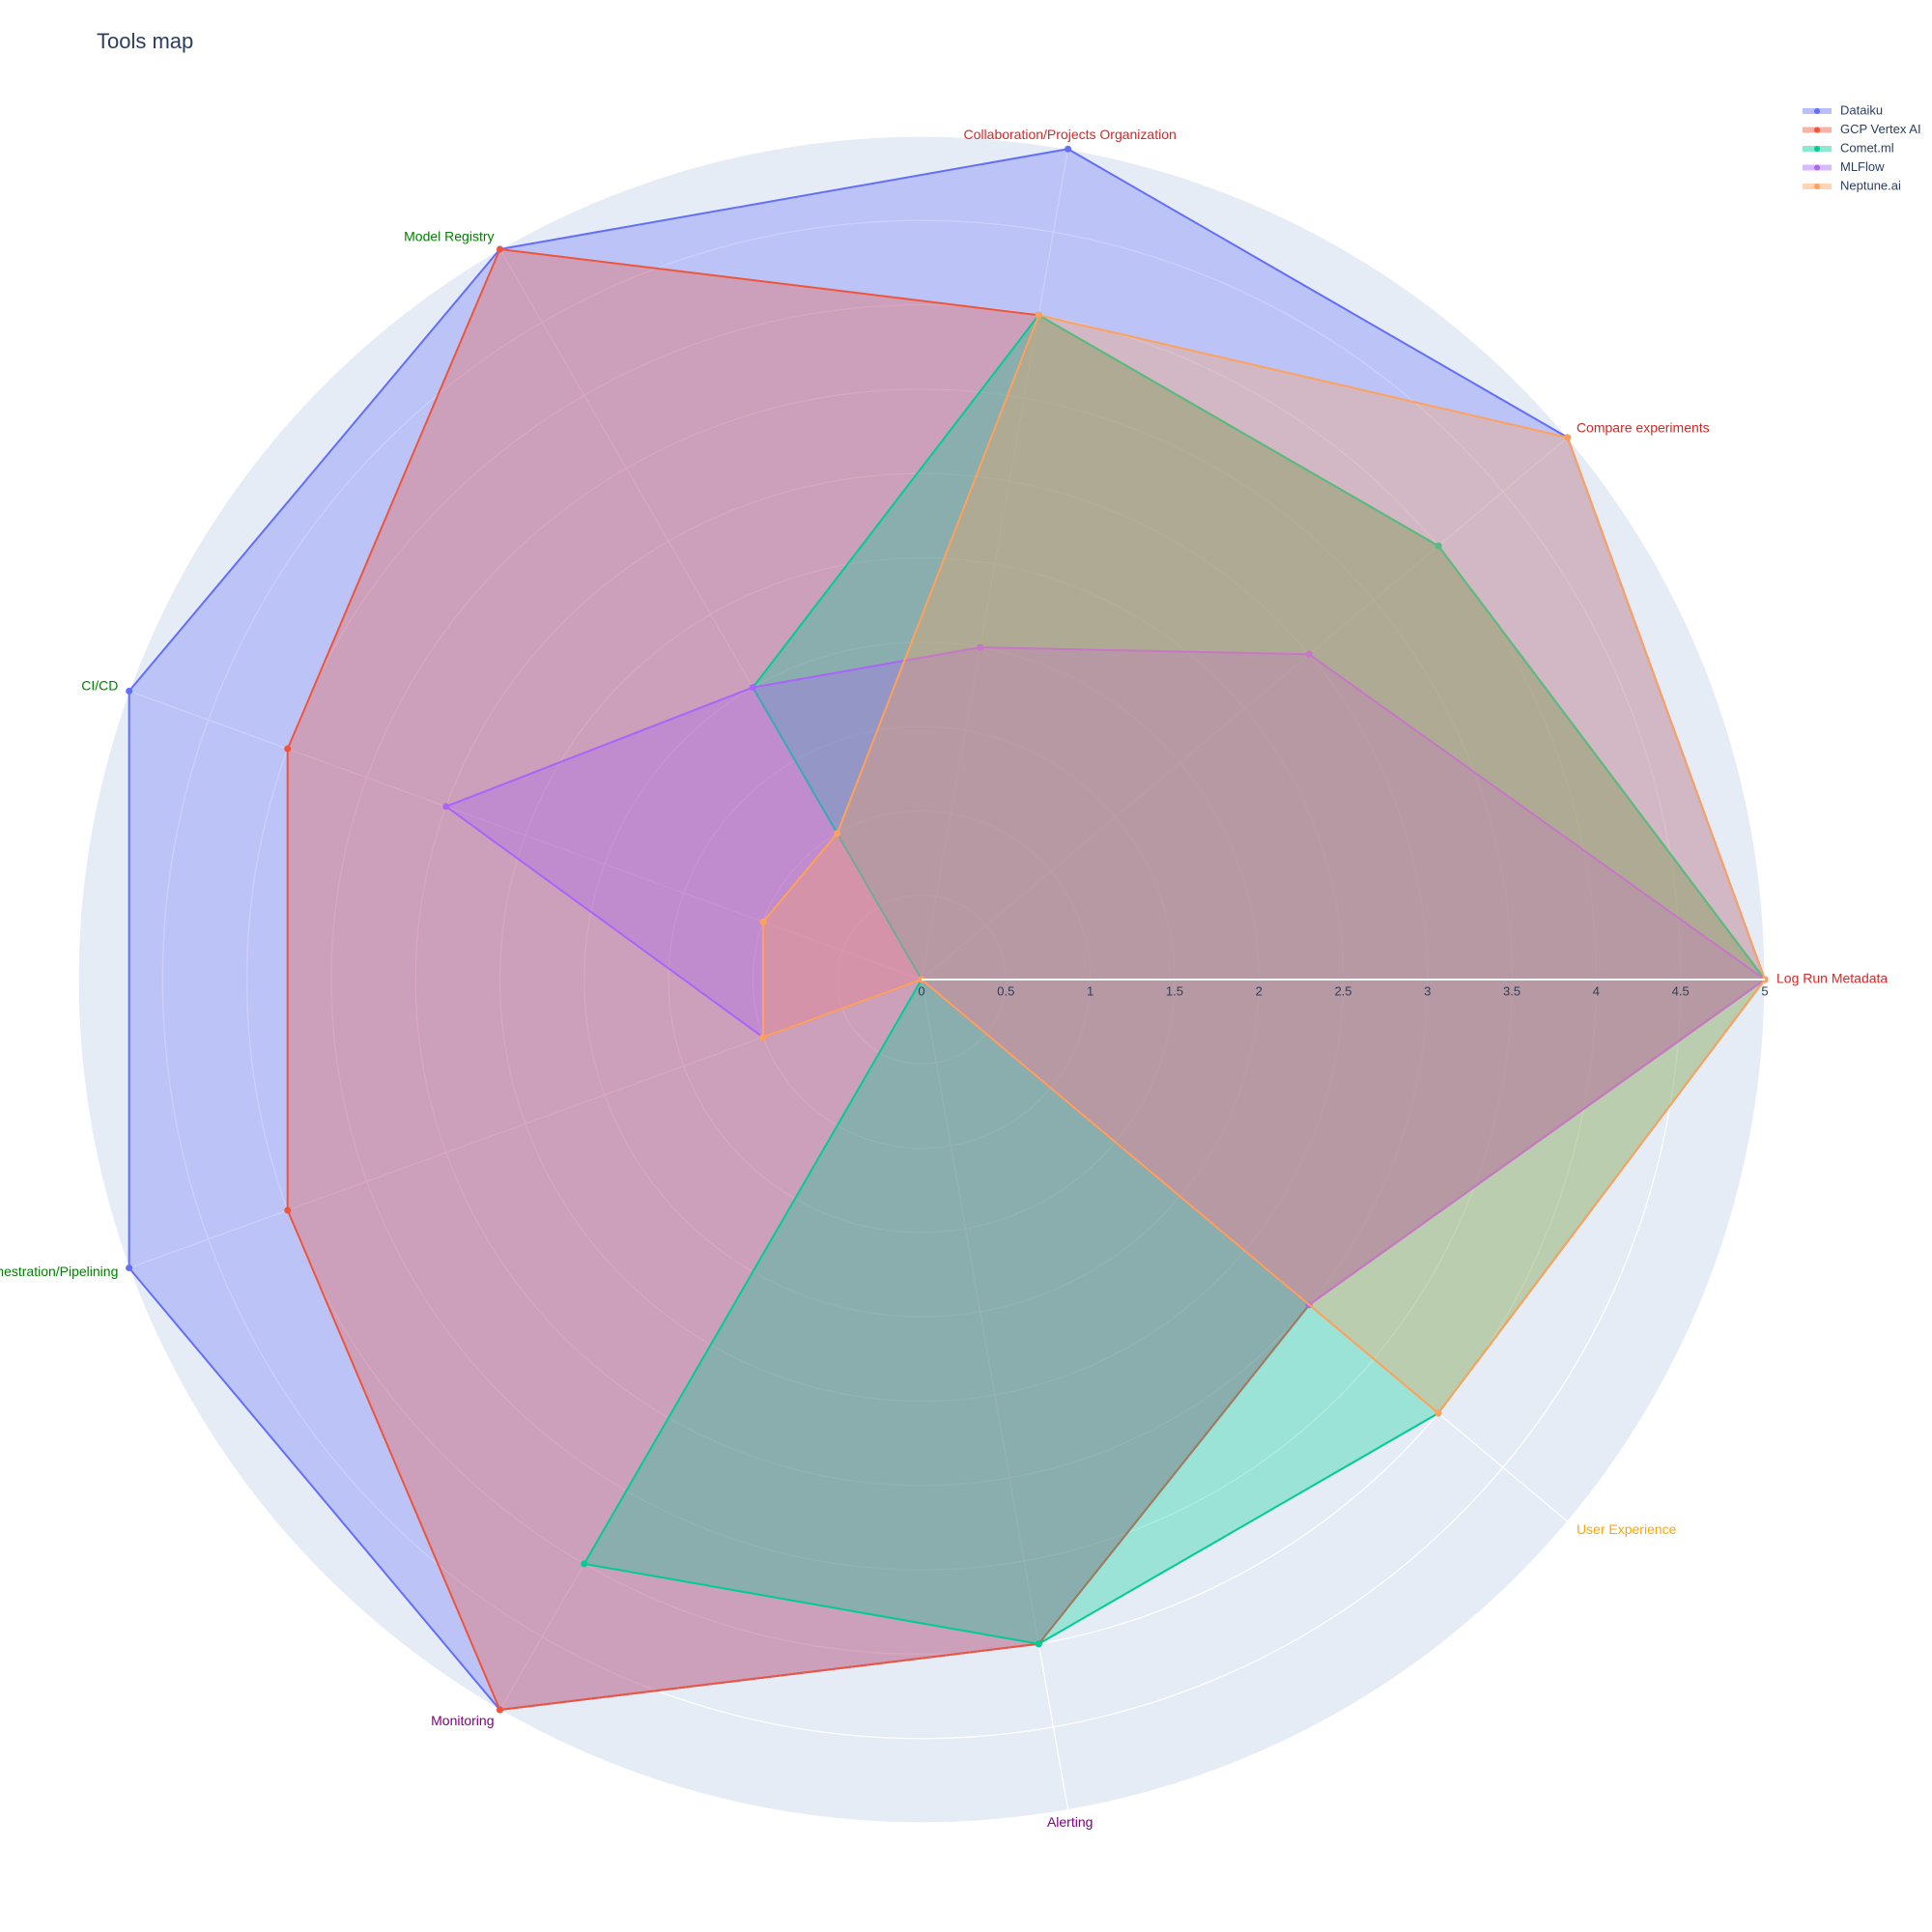  Describe the element at coordinates (921, 990) in the screenshot. I see `radial-tick-label: 0` at that location.